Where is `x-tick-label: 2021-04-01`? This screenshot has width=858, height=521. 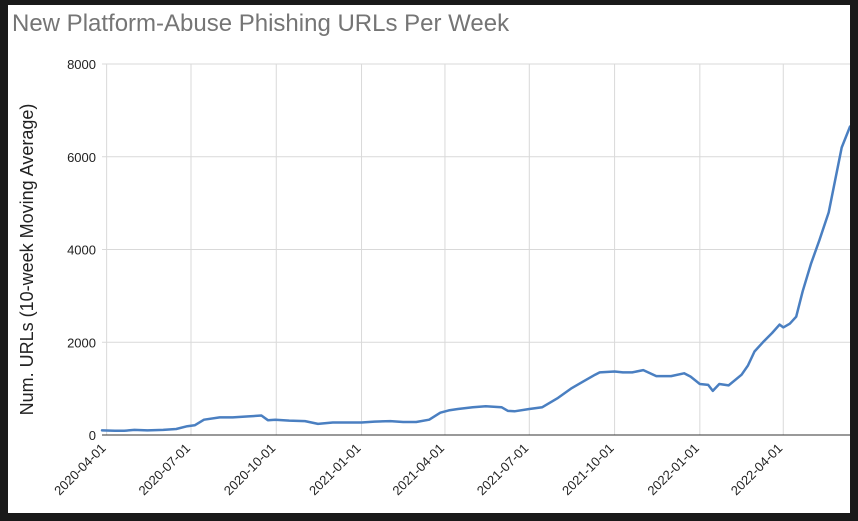
x-tick-label: 2021-04-01 is located at coordinates (418, 470).